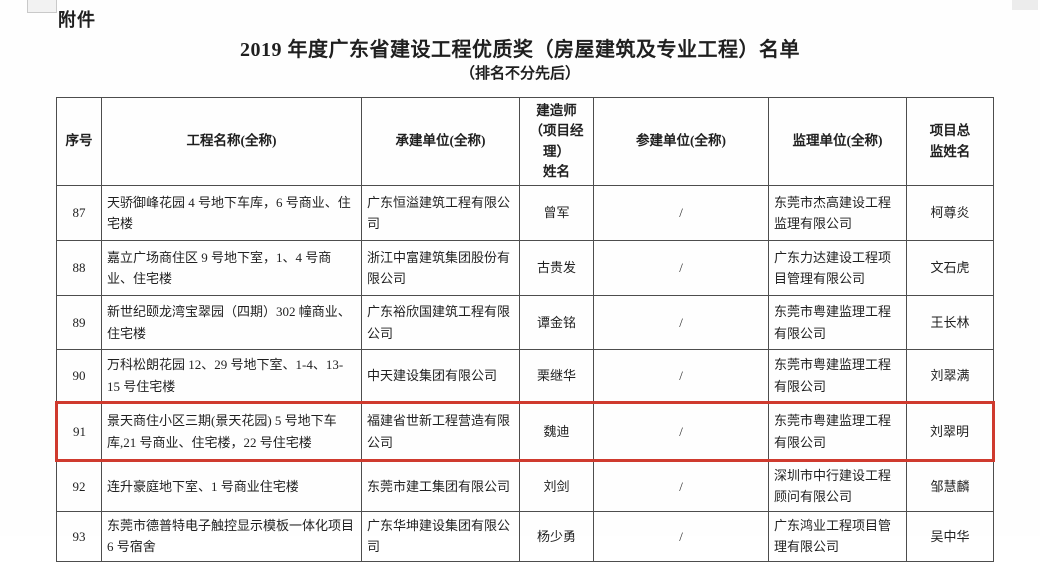 This screenshot has width=1040, height=562. What do you see at coordinates (231, 486) in the screenshot?
I see `cell-project-name: 连升豪庭地下室、1 号商业住宅楼` at bounding box center [231, 486].